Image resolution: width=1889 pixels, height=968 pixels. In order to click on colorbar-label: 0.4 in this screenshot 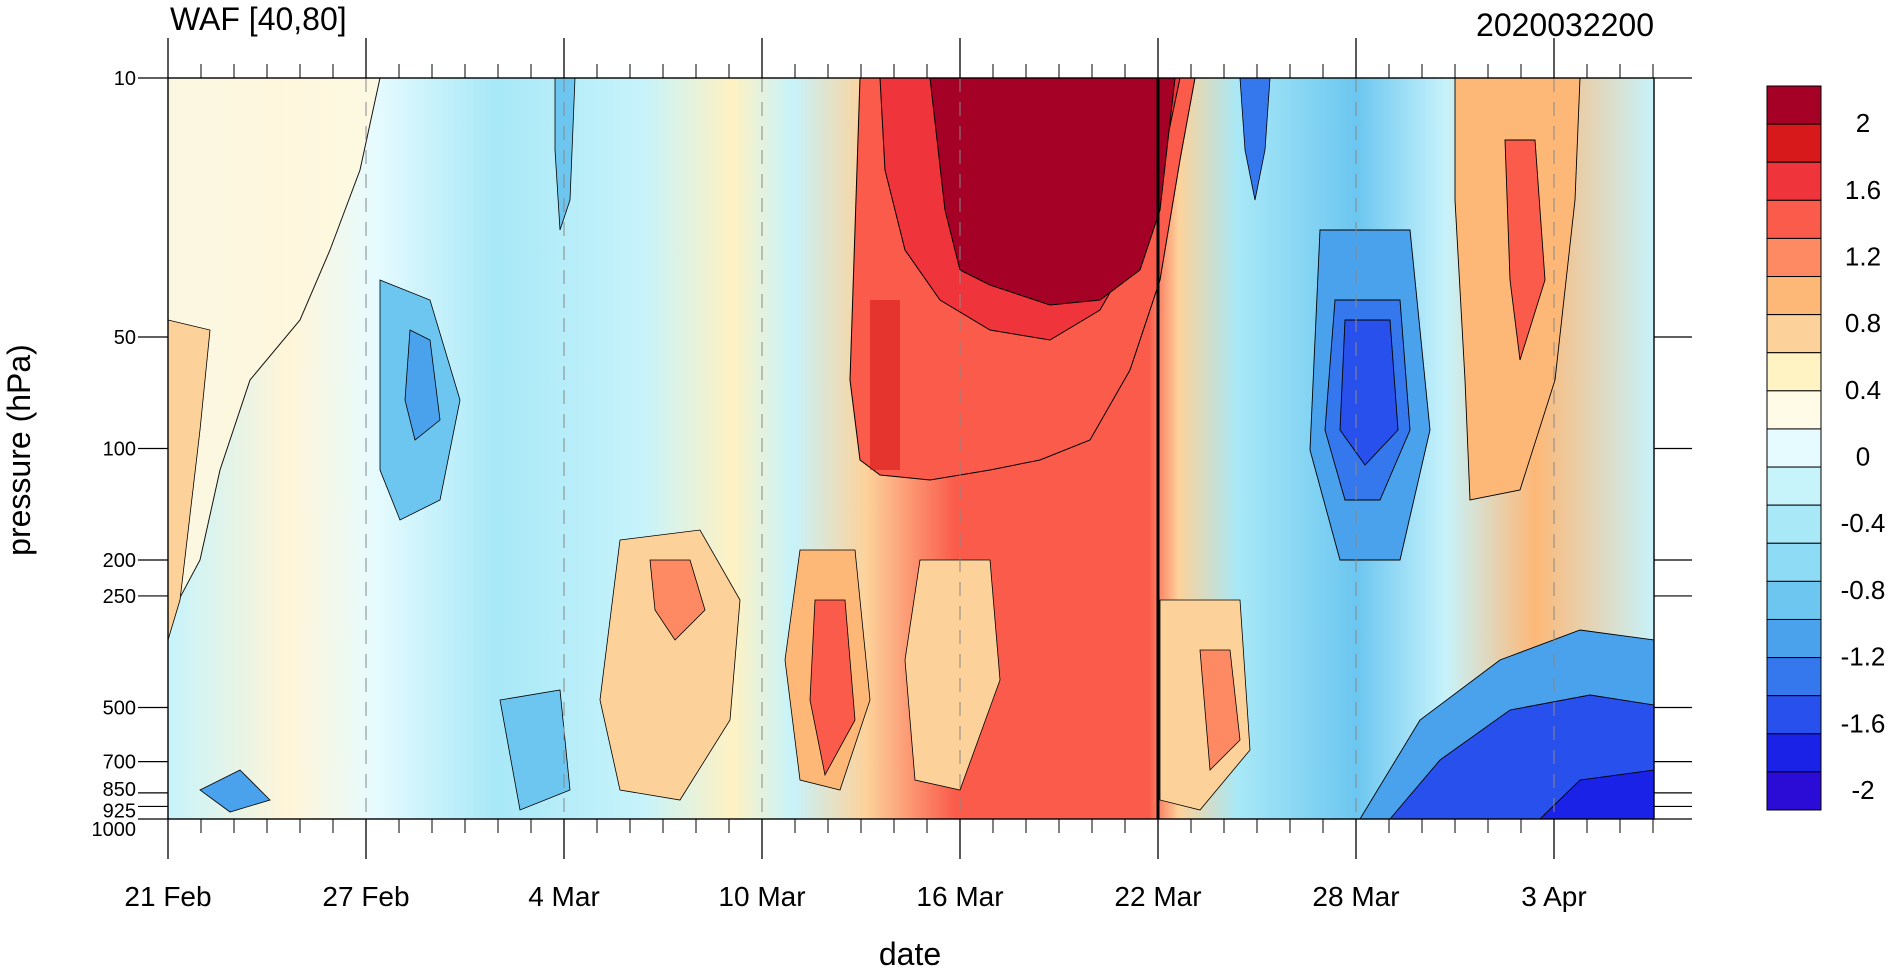, I will do `click(1863, 390)`.